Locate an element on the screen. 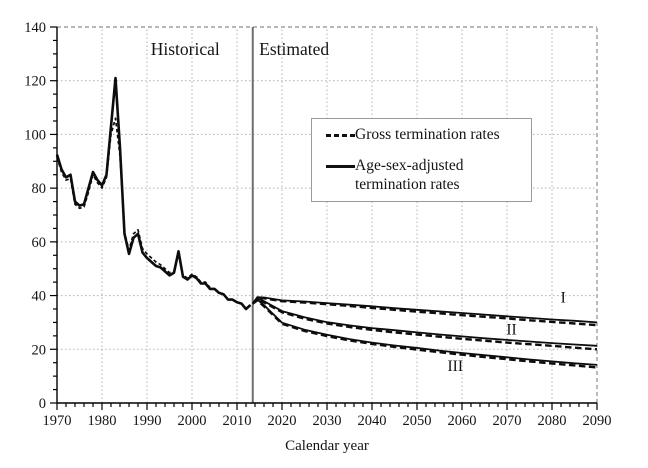 Image resolution: width=648 pixels, height=468 pixels. y-tick-label: 20 is located at coordinates (39, 350).